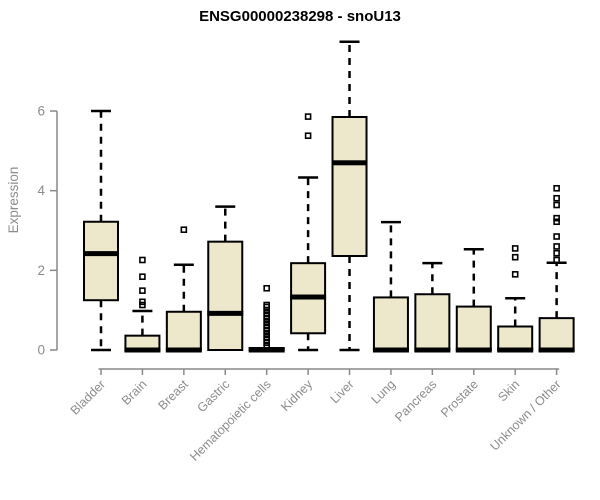 The height and width of the screenshot is (500, 600). I want to click on x-tick-label-hematopoietic-cells: Hematopoietic cells, so click(230, 420).